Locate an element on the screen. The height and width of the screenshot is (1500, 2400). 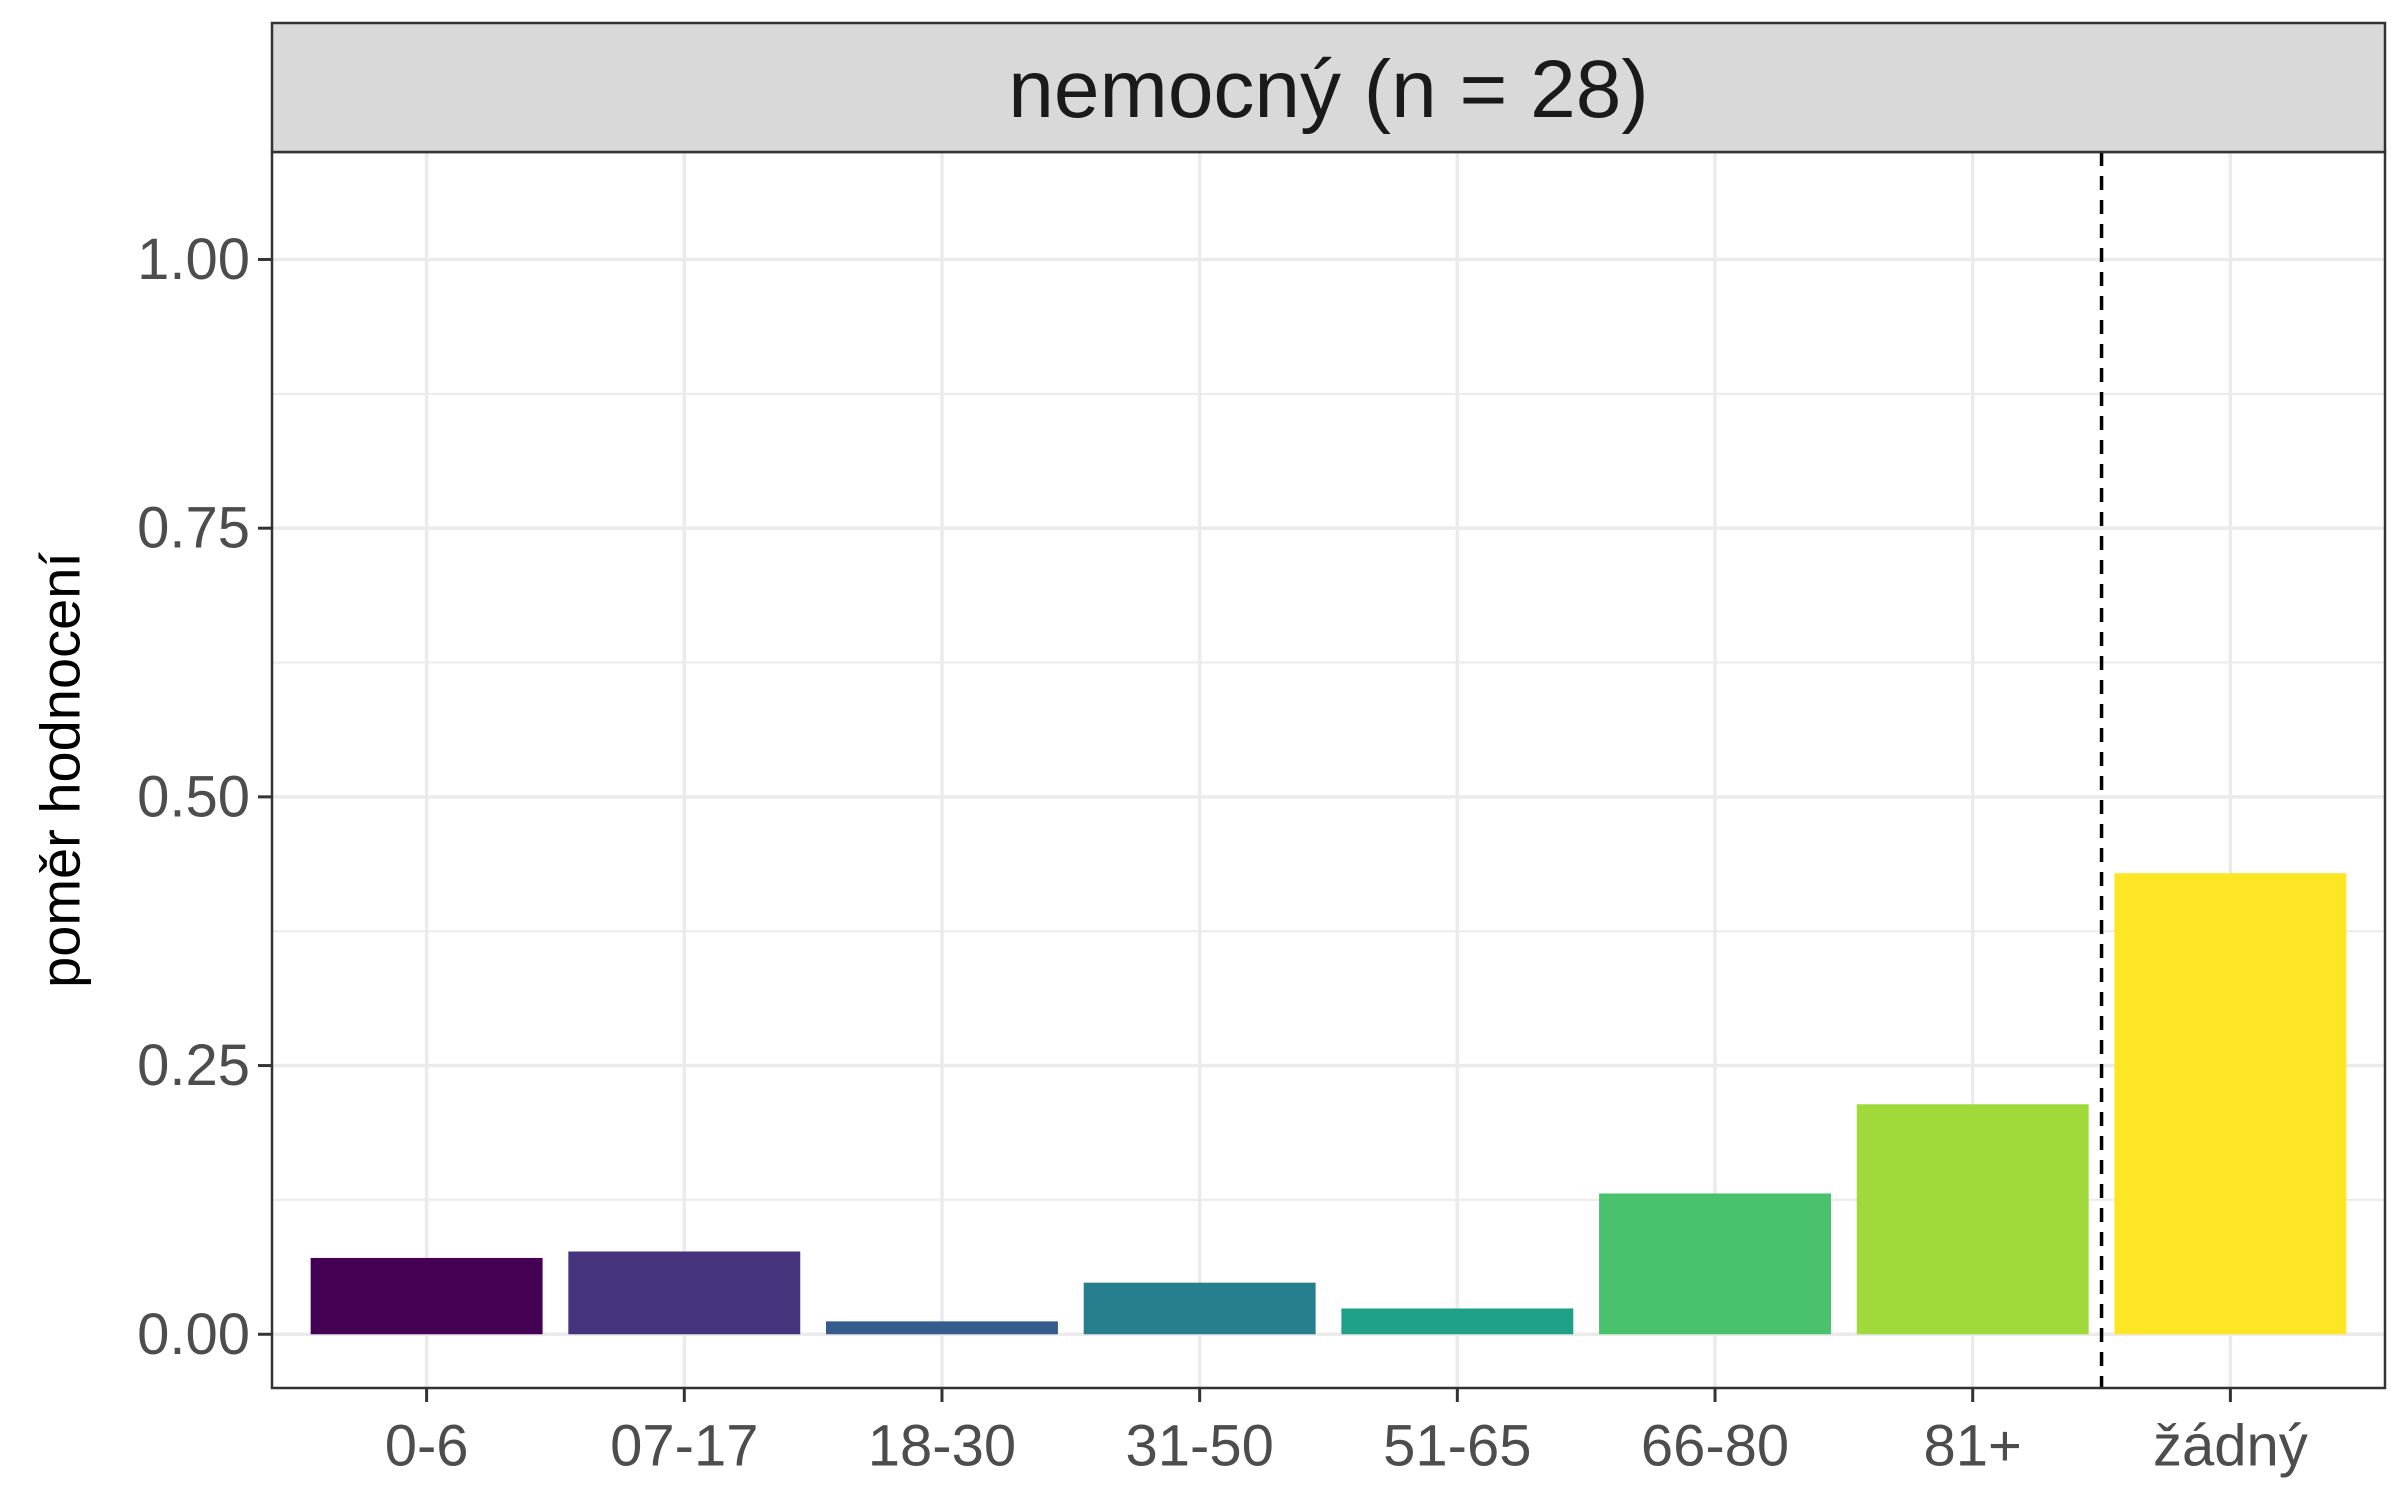
y-tick-label: 0.25 is located at coordinates (193, 1065).